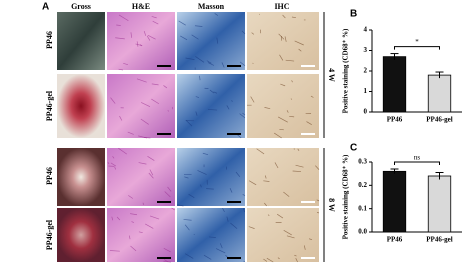  Describe the element at coordinates (141, 6) in the screenshot. I see `column-header: H&E` at that location.